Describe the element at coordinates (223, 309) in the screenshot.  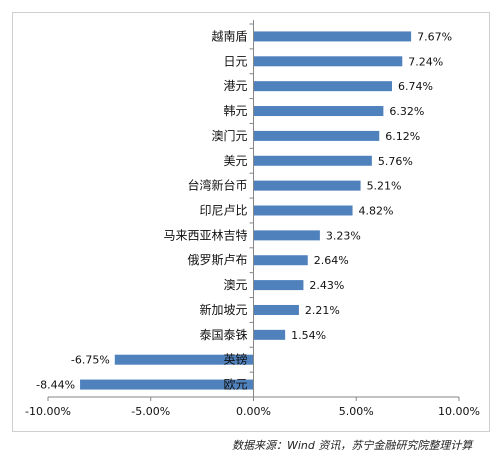
I see `category-label: 新加坡元` at that location.